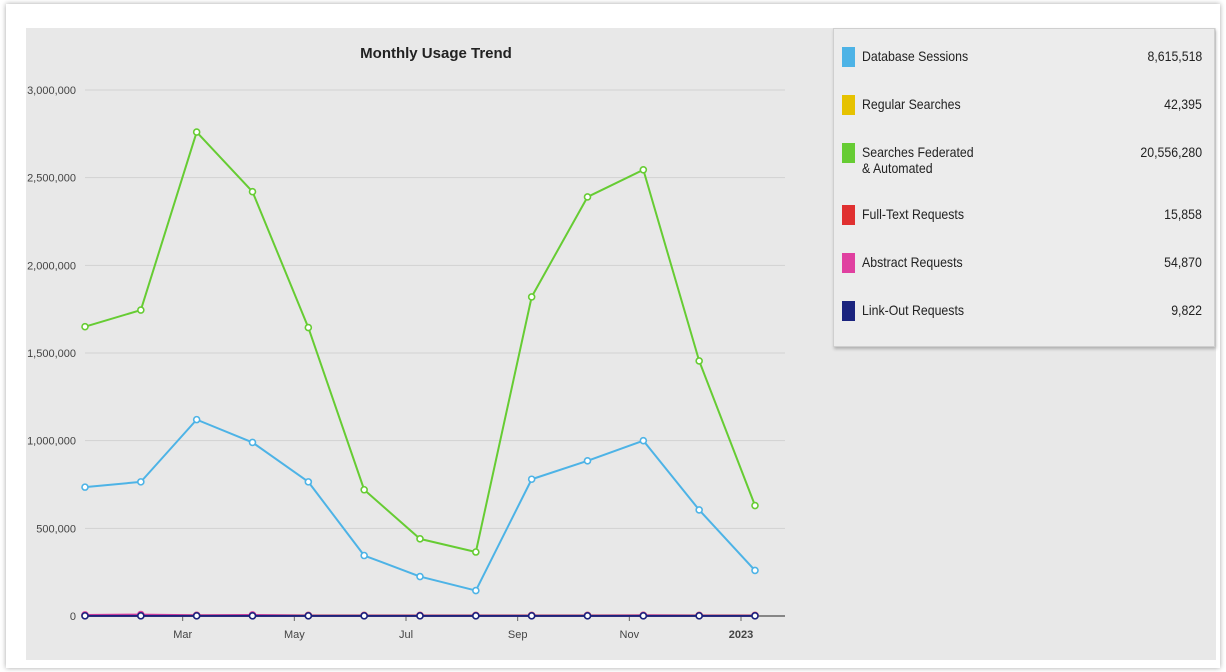  I want to click on legend-label: Abstract Requests, so click(912, 262).